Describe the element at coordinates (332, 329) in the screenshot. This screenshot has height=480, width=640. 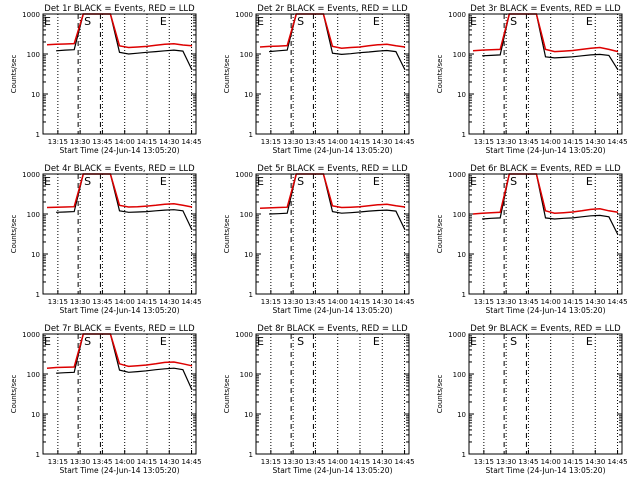
I see `panel-title: Det 8r BLACK = Events, RED = LLD` at that location.